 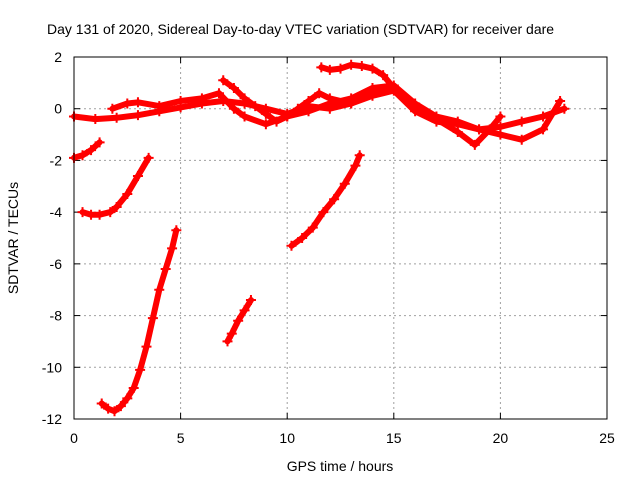 I want to click on y-tick-label: 2, so click(x=58, y=57).